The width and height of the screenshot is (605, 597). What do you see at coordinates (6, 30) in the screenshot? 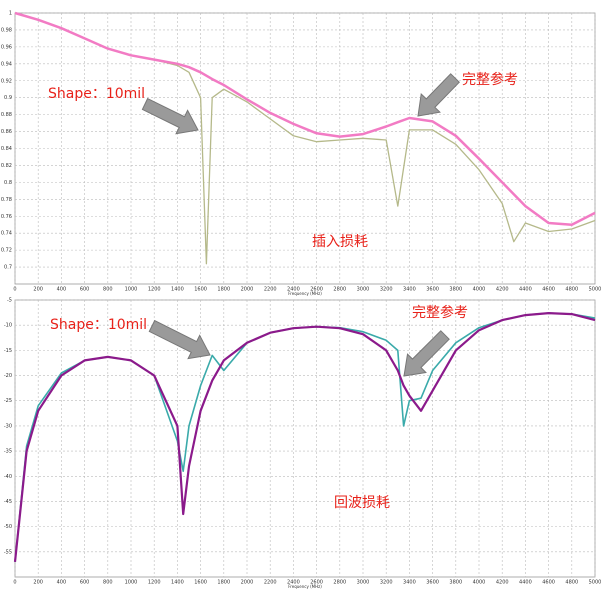
I see `y-tick-label: 0.98` at bounding box center [6, 30].